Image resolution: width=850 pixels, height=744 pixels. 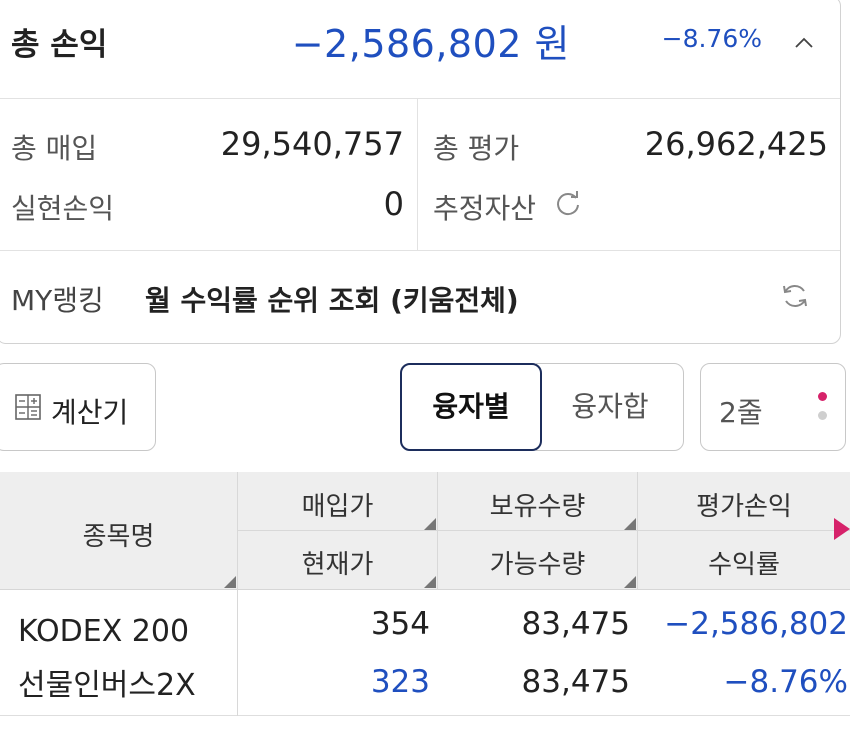 What do you see at coordinates (544, 530) in the screenshot?
I see `header-row-divider` at bounding box center [544, 530].